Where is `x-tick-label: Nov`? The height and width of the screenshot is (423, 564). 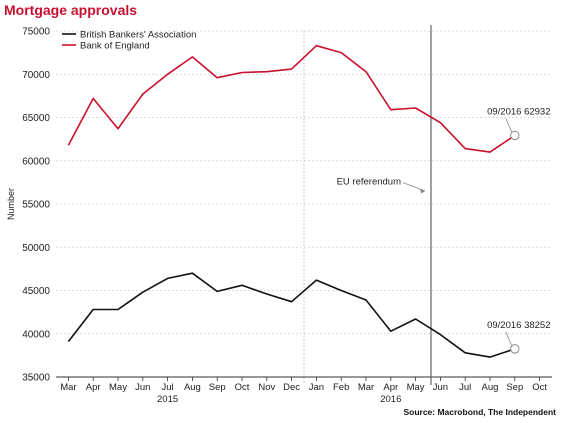
x-tick-label: Nov is located at coordinates (266, 387).